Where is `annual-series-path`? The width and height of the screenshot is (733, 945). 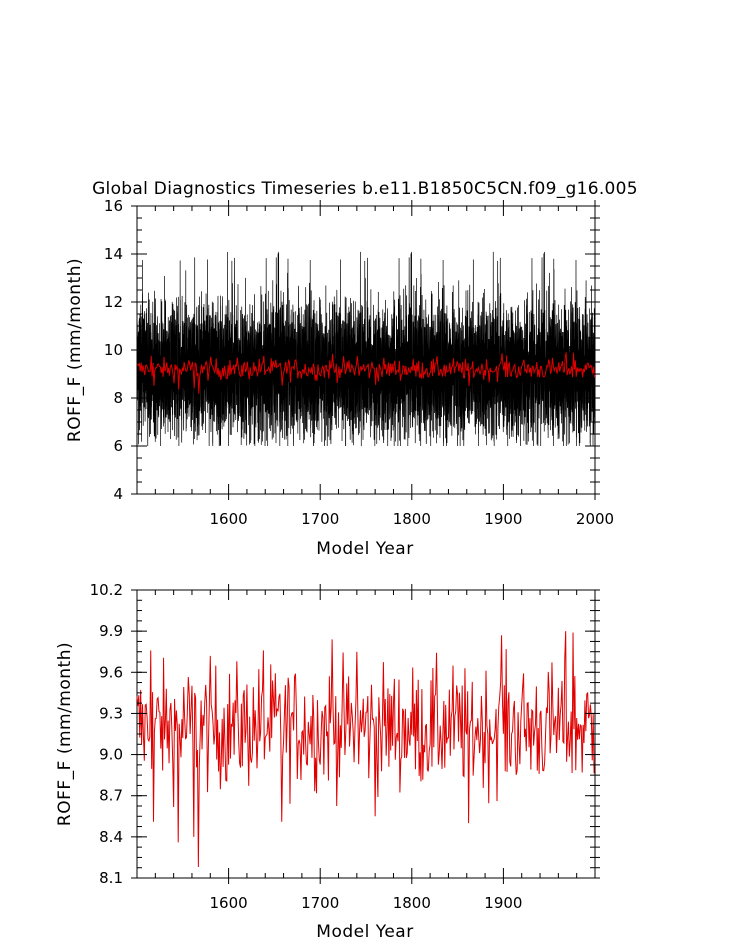
annual-series-path is located at coordinates (366, 373).